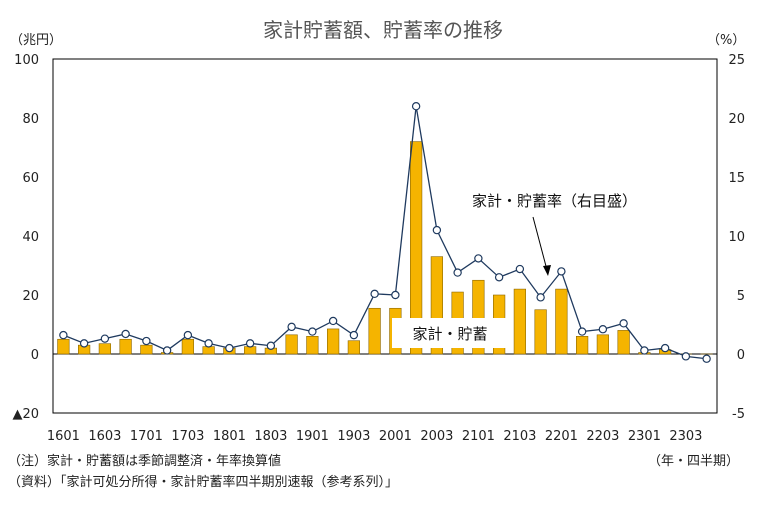 This screenshot has height=517, width=767. What do you see at coordinates (436, 436) in the screenshot?
I see `x-tick-label: 2003` at bounding box center [436, 436].